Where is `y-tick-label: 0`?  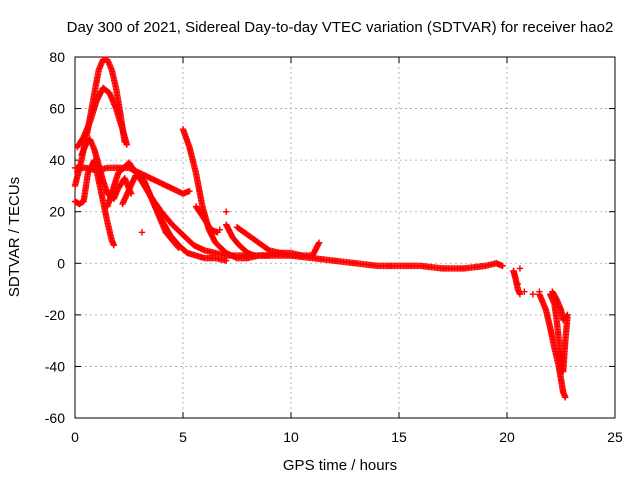
y-tick-label: 0 is located at coordinates (61, 263).